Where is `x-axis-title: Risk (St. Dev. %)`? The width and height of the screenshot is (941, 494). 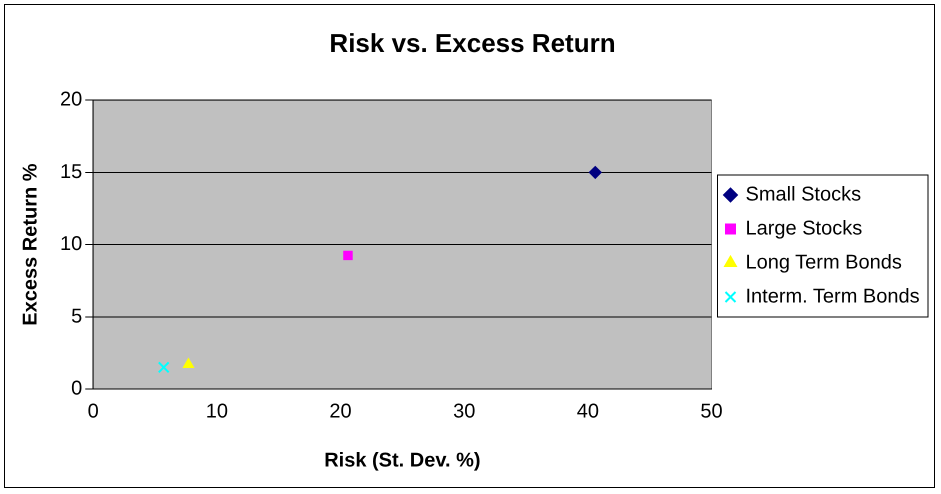
x-axis-title: Risk (St. Dev. %) is located at coordinates (402, 461).